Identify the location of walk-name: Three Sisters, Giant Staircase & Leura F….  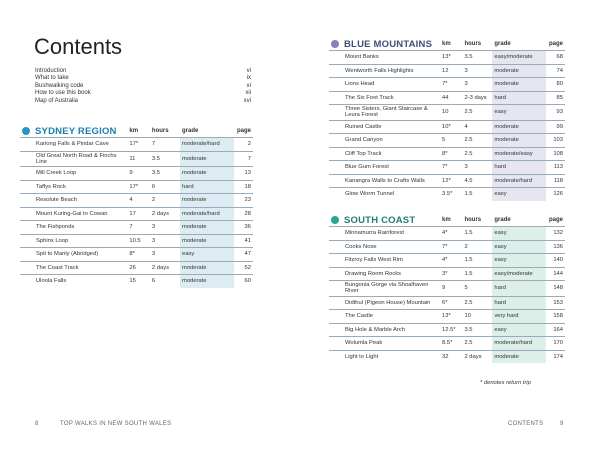
(385, 112).